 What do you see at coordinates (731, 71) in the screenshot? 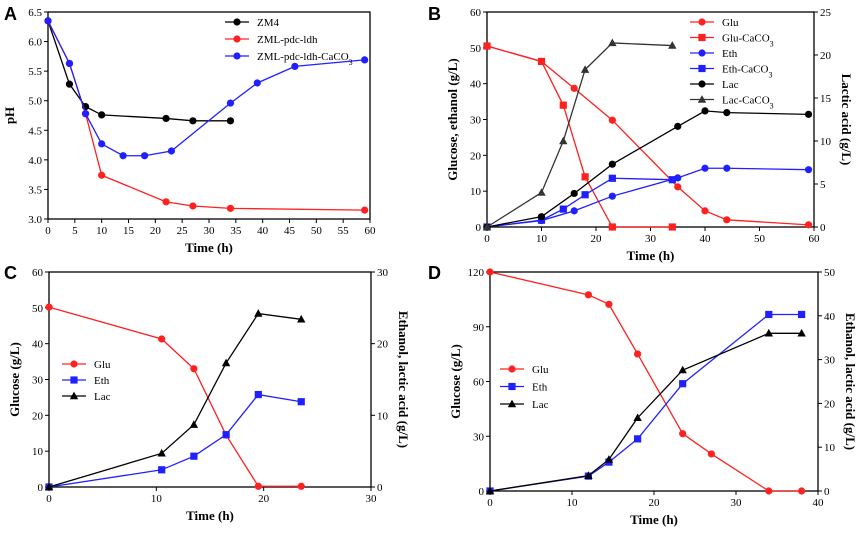
I see `legend-entry: Eth-CaCO3` at bounding box center [731, 71].